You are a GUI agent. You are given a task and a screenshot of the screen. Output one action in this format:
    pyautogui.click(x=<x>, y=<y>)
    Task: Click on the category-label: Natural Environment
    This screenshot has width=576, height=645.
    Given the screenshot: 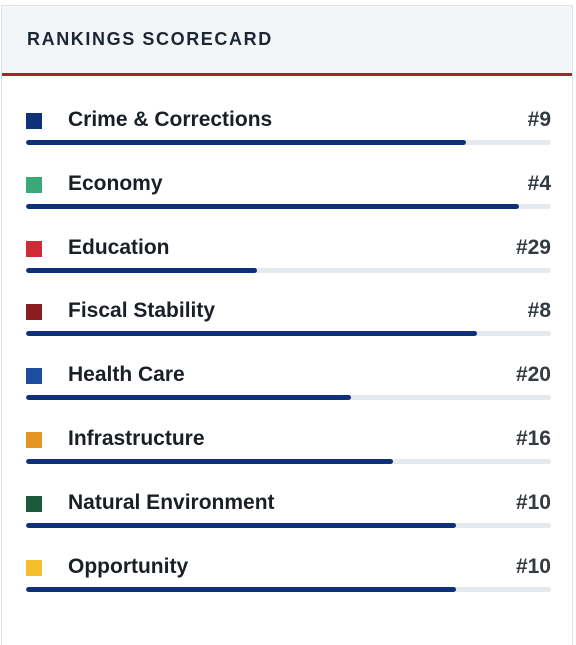 What is the action you would take?
    pyautogui.click(x=171, y=502)
    